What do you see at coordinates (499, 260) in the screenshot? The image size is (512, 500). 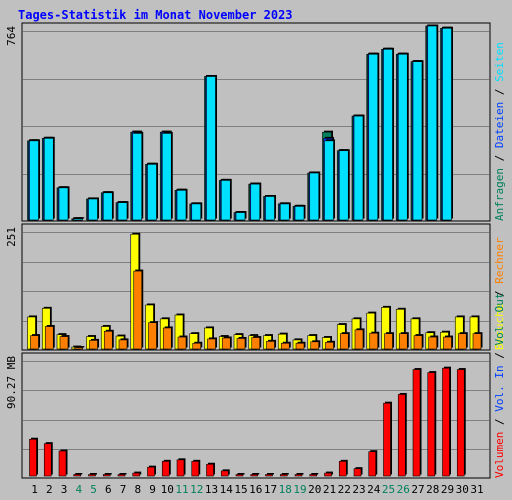 I see `legend-item: Rechner` at bounding box center [499, 260].